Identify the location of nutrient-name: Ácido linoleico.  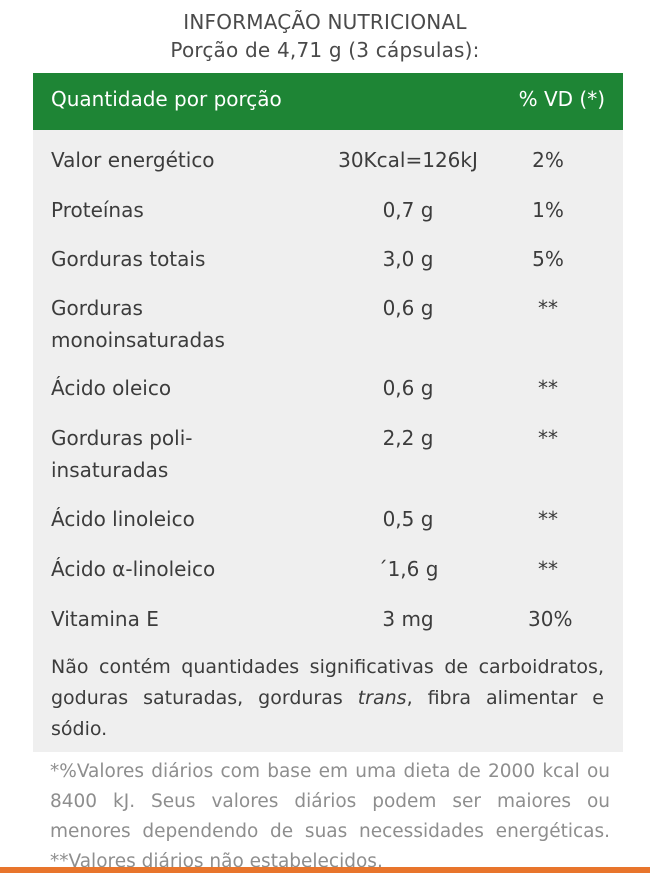
(123, 519).